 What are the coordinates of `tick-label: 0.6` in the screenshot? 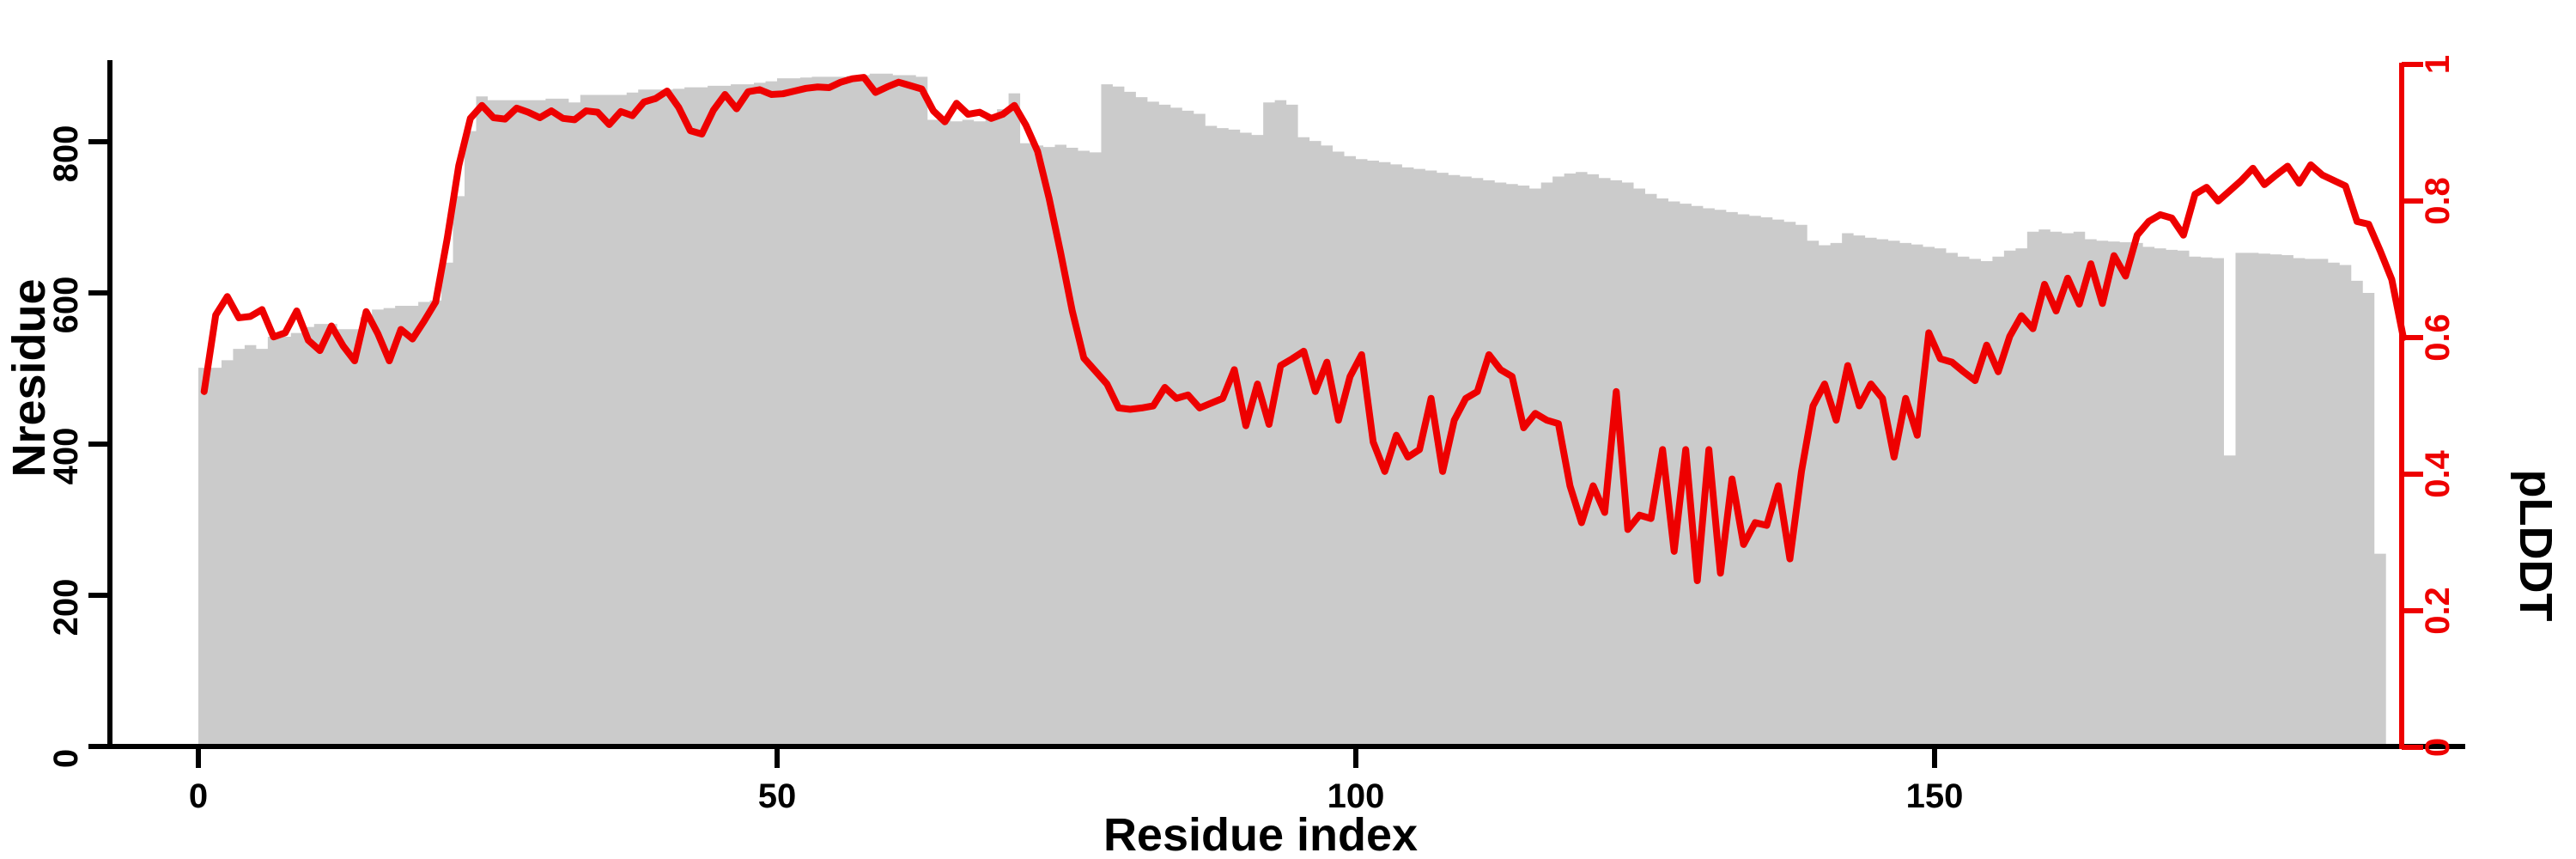 It's located at (2438, 338).